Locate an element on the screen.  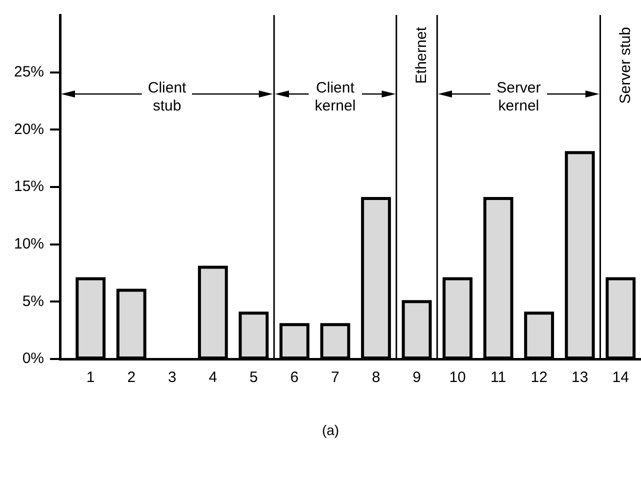
x-tick-label: 2 is located at coordinates (131, 377).